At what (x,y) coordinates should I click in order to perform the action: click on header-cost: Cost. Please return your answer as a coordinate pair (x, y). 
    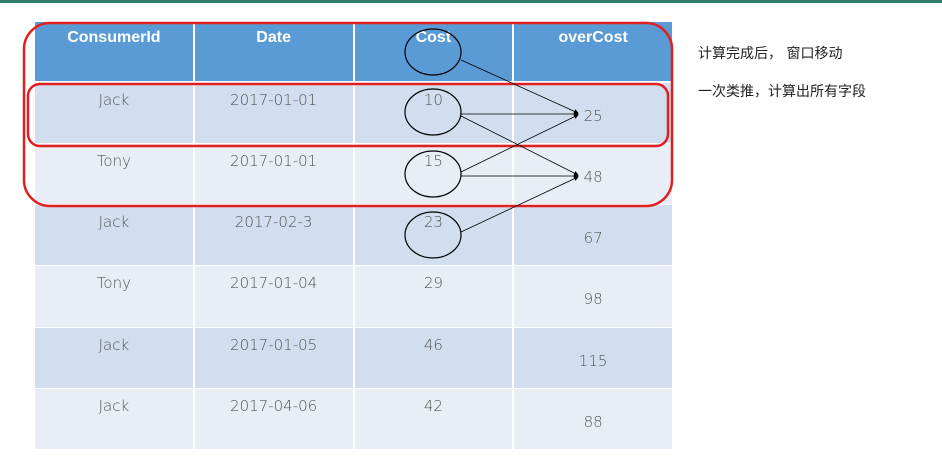
    Looking at the image, I should click on (433, 52).